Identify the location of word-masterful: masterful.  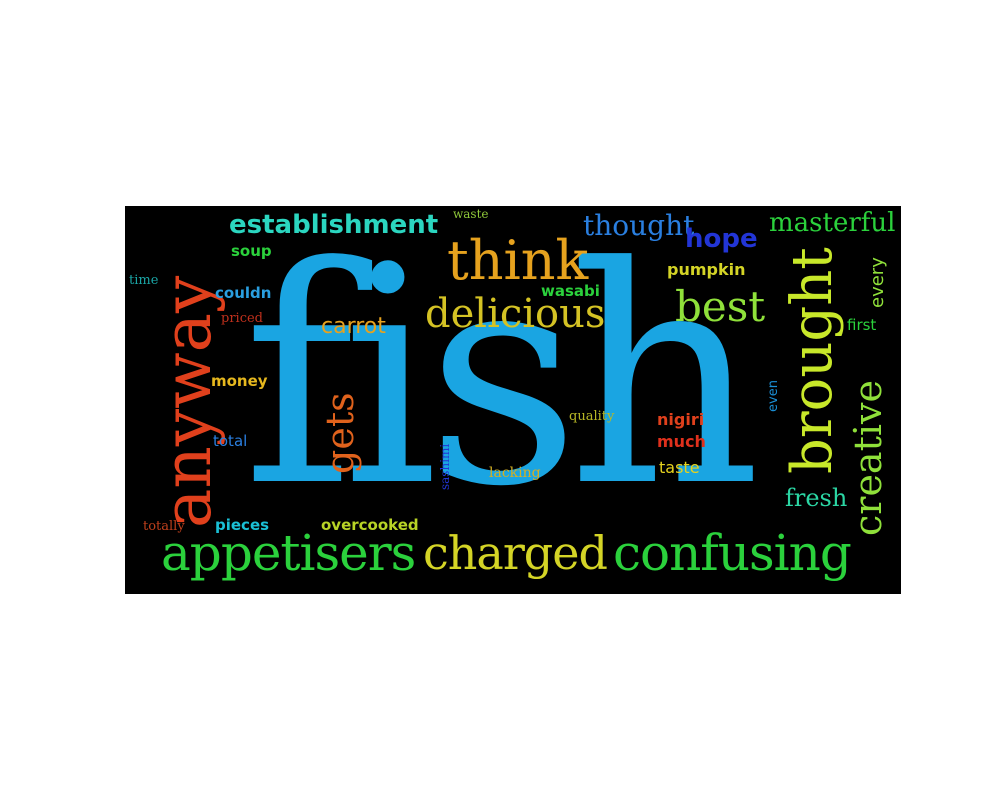
(832, 223).